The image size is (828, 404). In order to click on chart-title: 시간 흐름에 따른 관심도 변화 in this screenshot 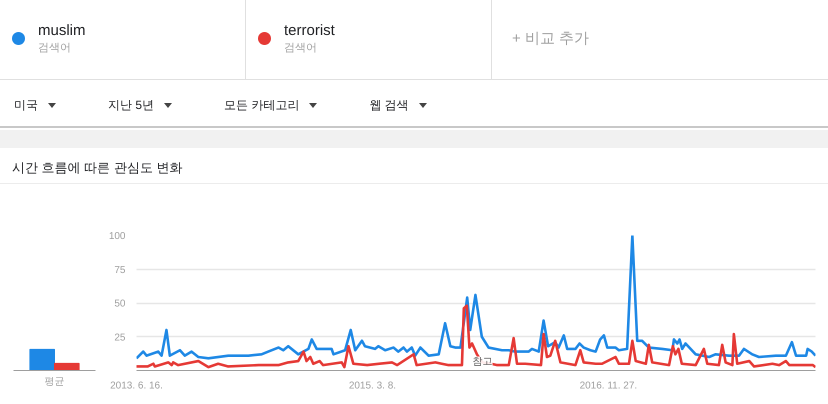, I will do `click(414, 166)`.